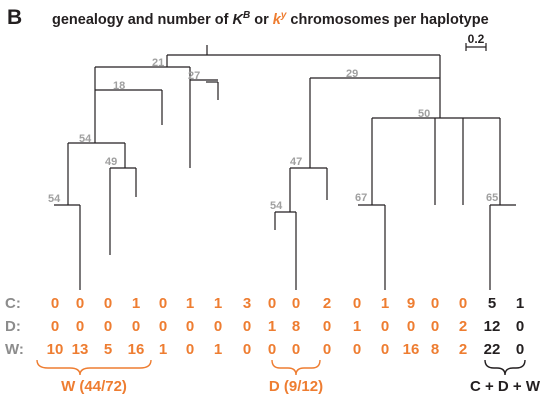 The image size is (550, 400). I want to click on row-label-c: C:, so click(13, 303).